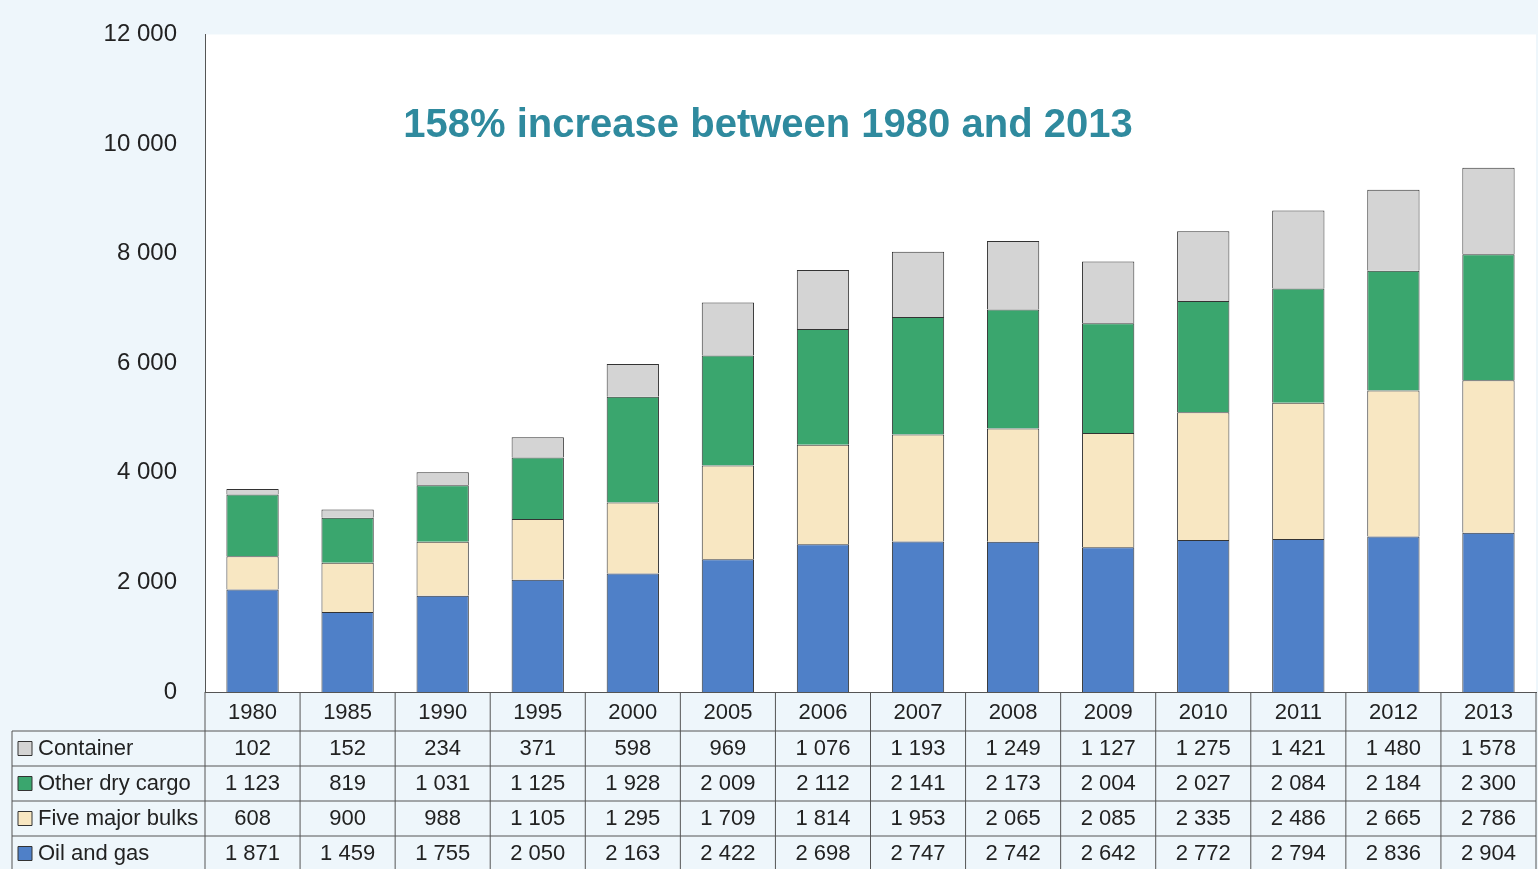 This screenshot has height=869, width=1538. What do you see at coordinates (170, 690) in the screenshot?
I see `y-tick-label: 0` at bounding box center [170, 690].